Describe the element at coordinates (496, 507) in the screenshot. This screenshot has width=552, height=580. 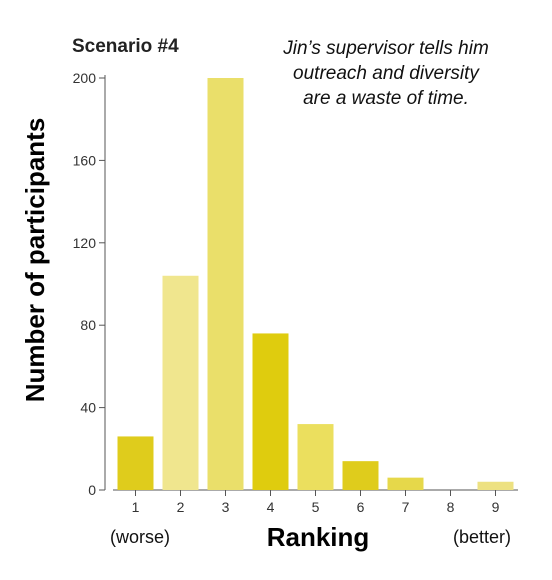
I see `x-tick-label: 9` at that location.